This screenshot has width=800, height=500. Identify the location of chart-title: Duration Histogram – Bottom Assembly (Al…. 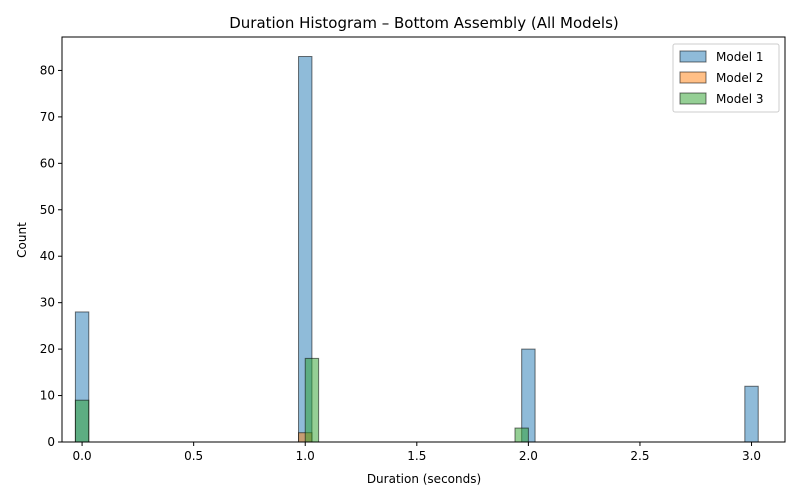
(424, 23).